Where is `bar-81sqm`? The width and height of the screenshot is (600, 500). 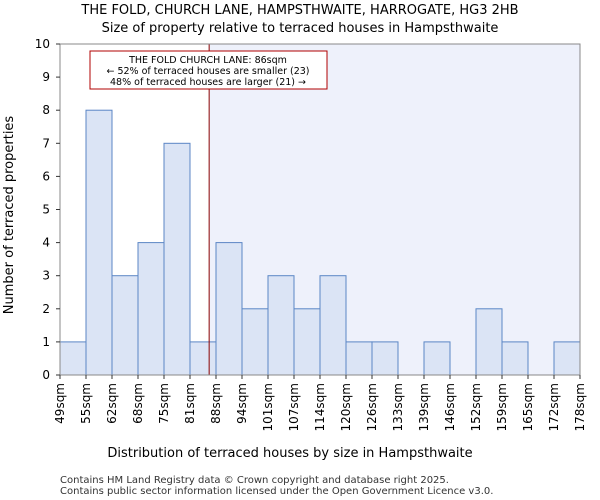 bar-81sqm is located at coordinates (203, 358).